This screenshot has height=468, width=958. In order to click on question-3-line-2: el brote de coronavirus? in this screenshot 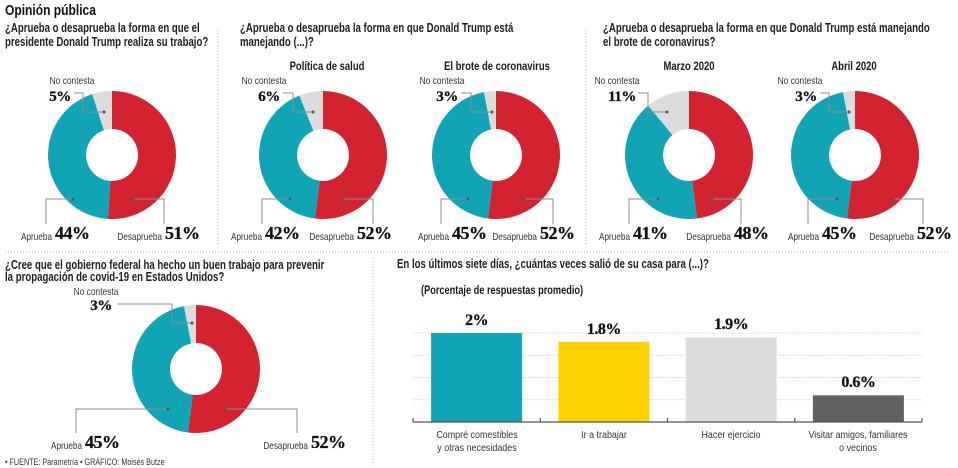, I will do `click(659, 42)`.